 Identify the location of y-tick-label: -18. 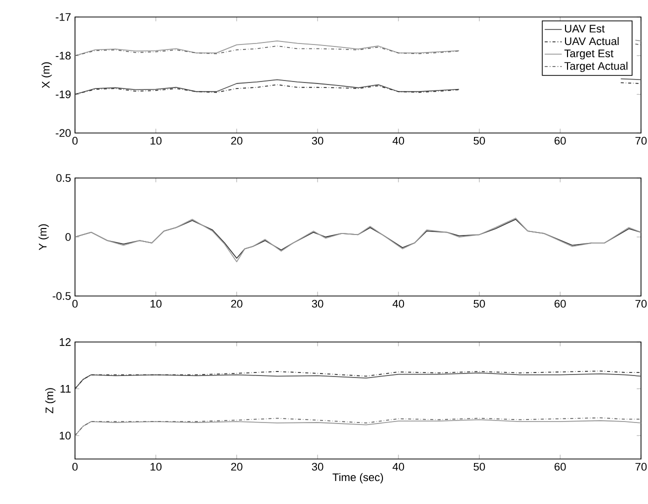
(63, 56).